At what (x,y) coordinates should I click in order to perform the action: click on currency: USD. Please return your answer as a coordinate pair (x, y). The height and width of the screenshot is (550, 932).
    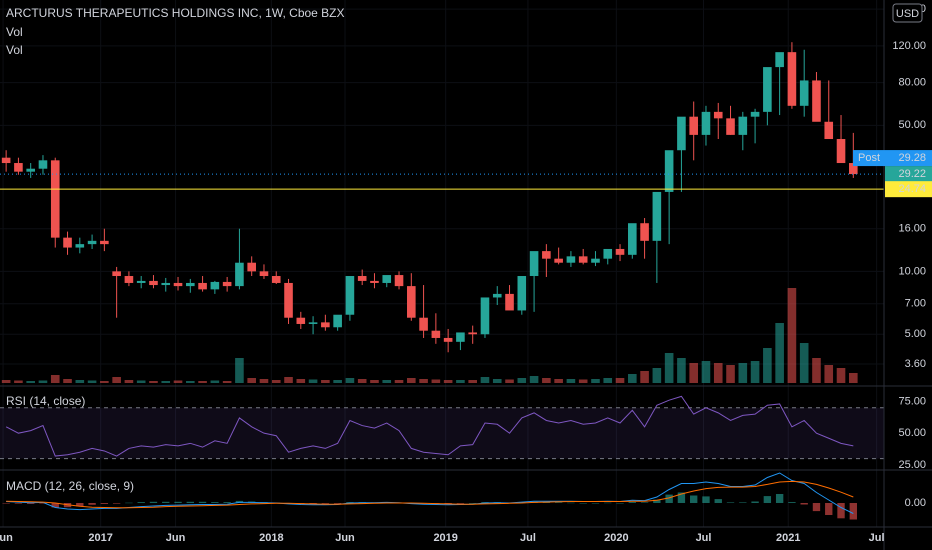
    Looking at the image, I should click on (907, 14).